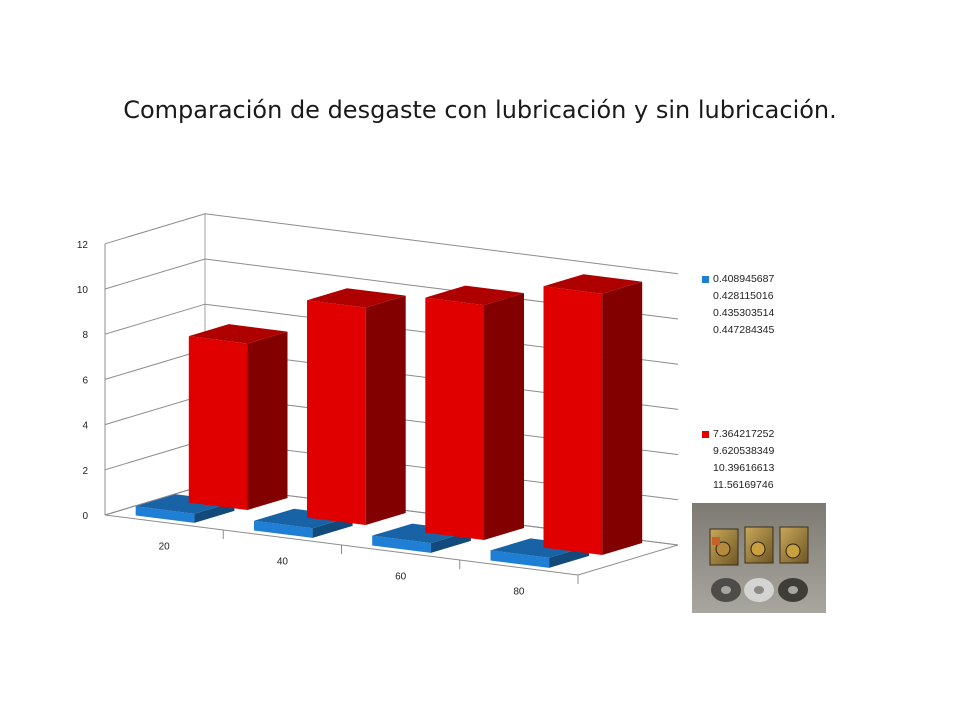 The image size is (960, 720). What do you see at coordinates (759, 558) in the screenshot?
I see `washers-and-blocks-photo` at bounding box center [759, 558].